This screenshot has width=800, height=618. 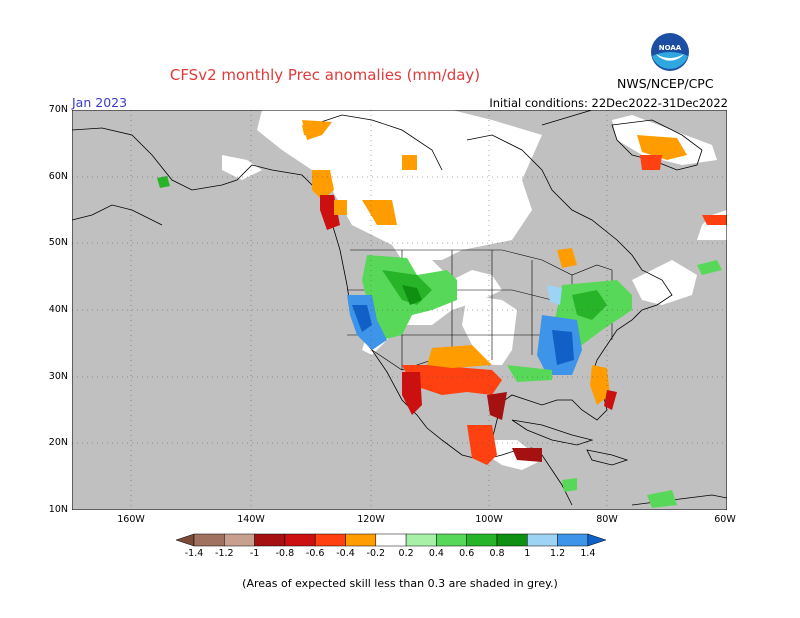 What do you see at coordinates (345, 553) in the screenshot?
I see `colorbar-tick-label: -0.4` at bounding box center [345, 553].